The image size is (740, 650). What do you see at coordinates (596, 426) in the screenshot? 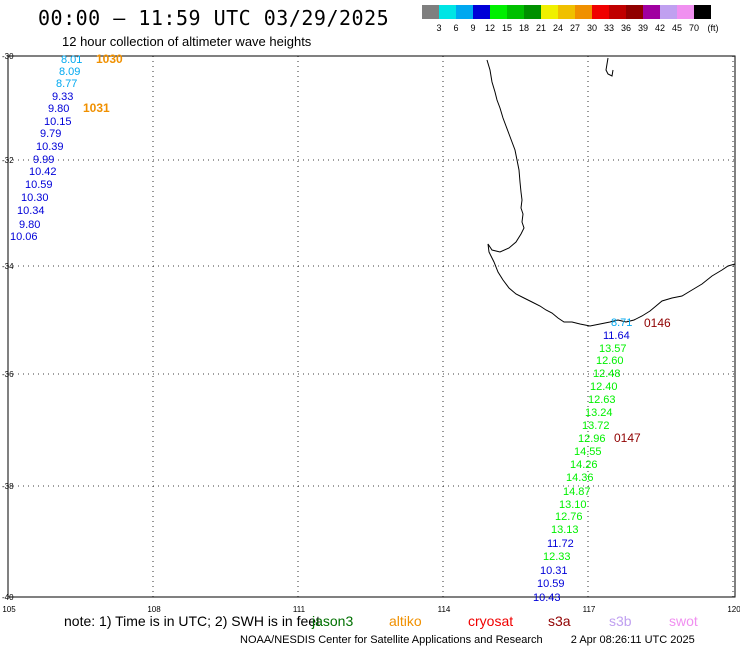
I see `wave-height-label: 13.72` at bounding box center [596, 426].